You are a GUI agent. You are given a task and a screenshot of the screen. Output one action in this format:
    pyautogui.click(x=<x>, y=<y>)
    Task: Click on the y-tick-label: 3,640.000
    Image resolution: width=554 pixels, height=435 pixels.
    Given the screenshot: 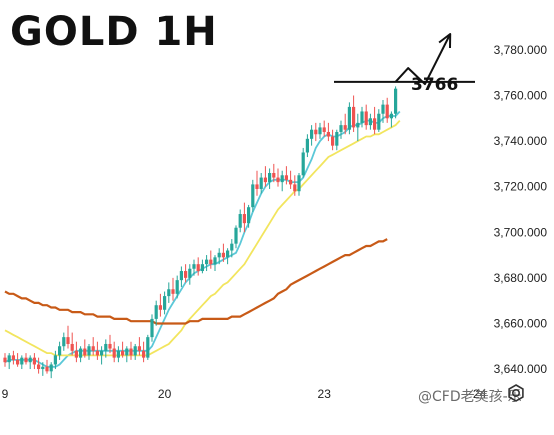 What is the action you would take?
    pyautogui.click(x=521, y=369)
    